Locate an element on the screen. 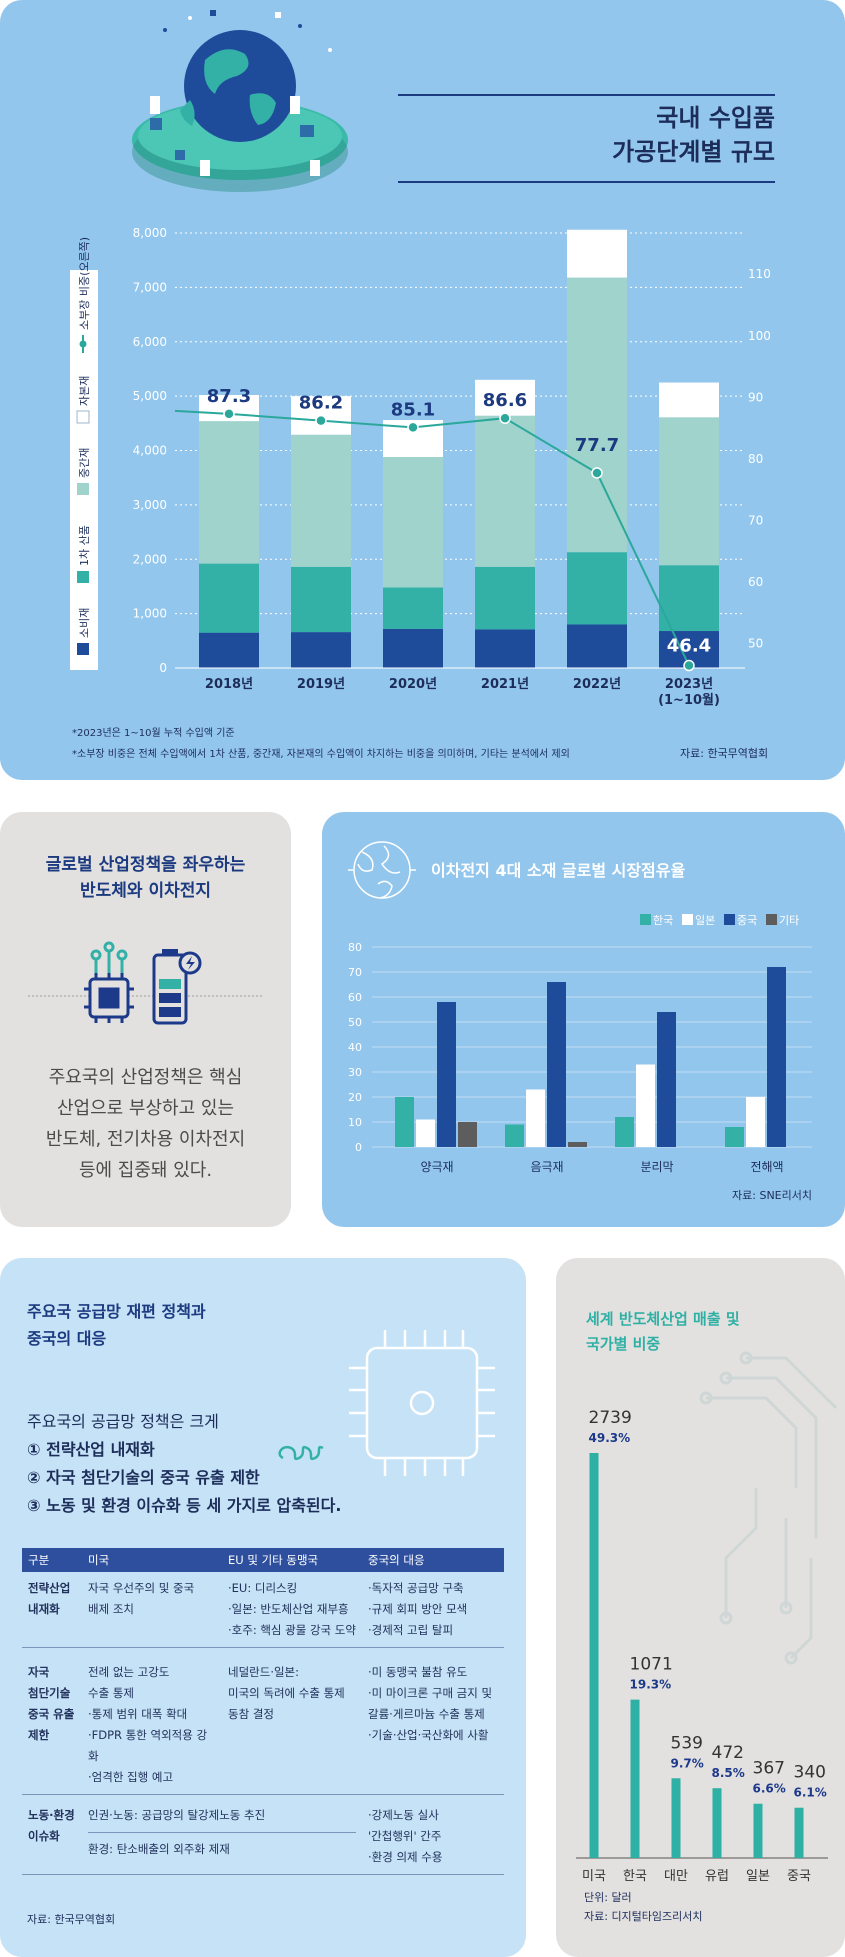  y-tick-label: 70 is located at coordinates (355, 972).